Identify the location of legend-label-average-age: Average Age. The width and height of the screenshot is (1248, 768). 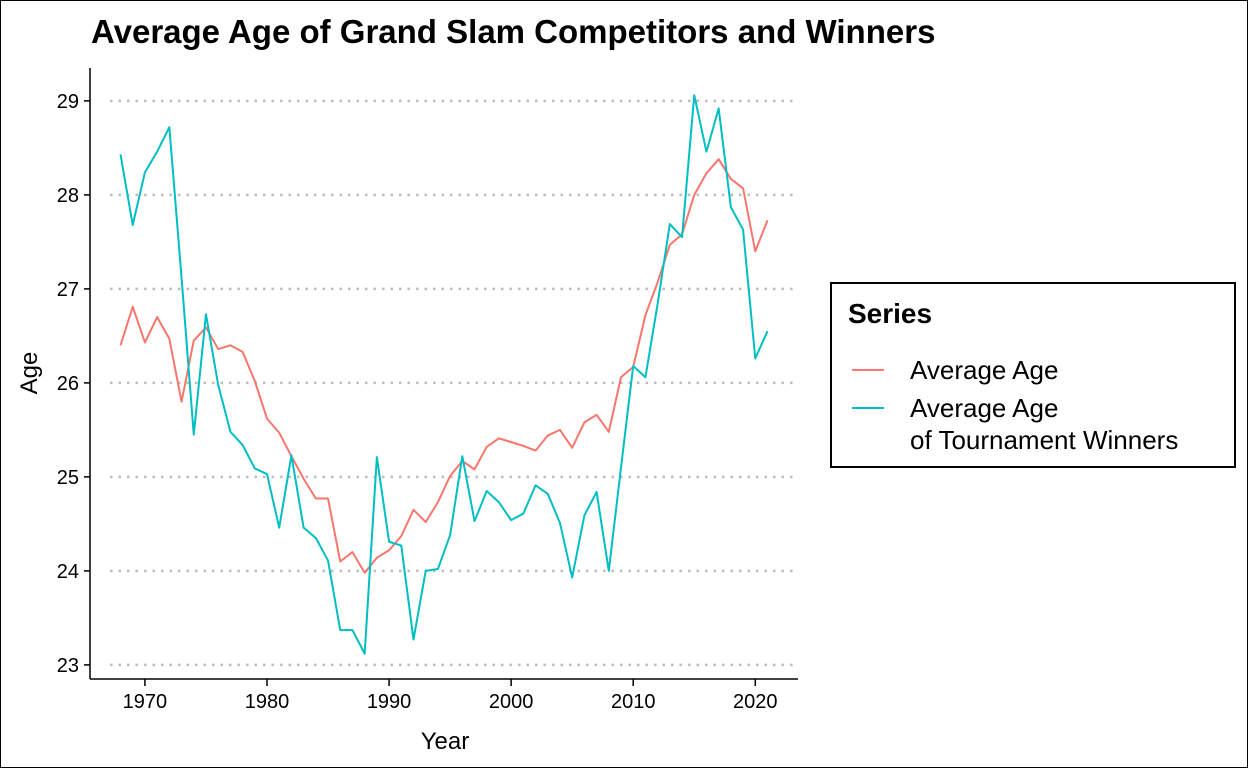
(984, 370).